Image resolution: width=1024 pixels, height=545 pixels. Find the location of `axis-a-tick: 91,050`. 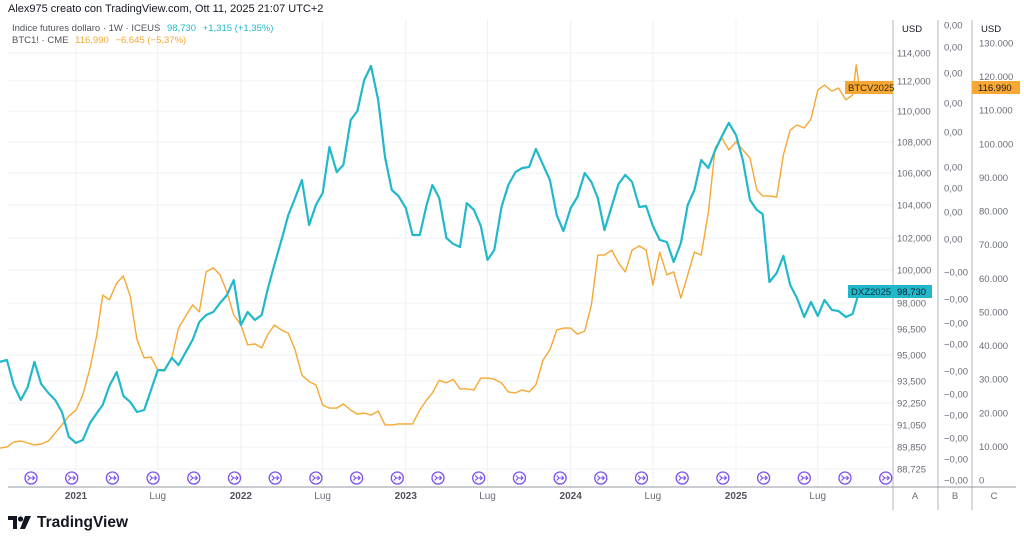

axis-a-tick: 91,050 is located at coordinates (911, 426).